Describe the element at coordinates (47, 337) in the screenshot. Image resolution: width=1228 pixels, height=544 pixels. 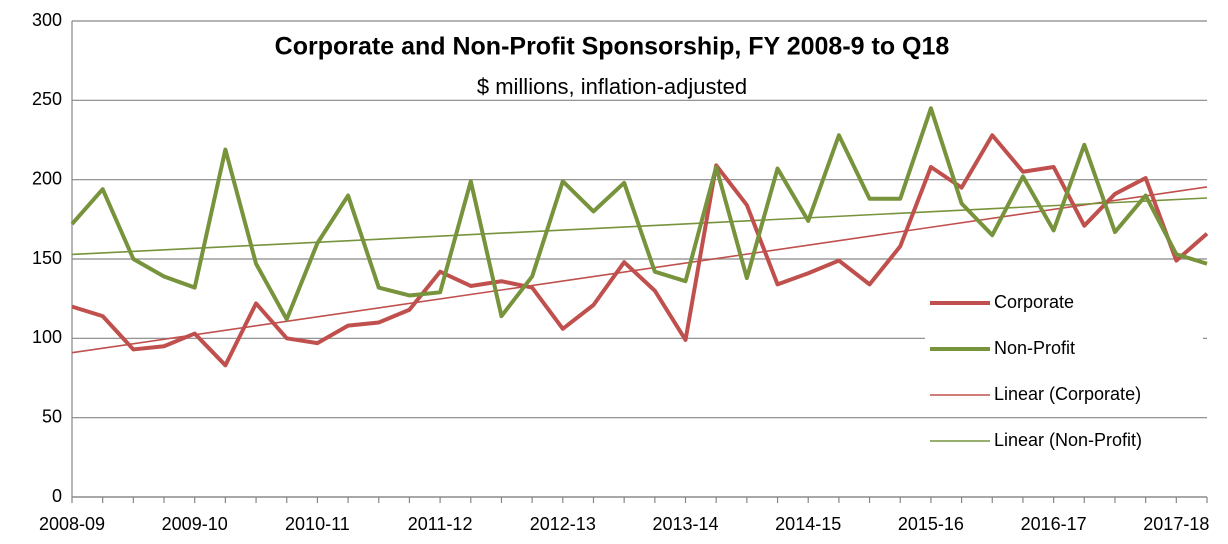
I see `y-tick-label: 100` at that location.